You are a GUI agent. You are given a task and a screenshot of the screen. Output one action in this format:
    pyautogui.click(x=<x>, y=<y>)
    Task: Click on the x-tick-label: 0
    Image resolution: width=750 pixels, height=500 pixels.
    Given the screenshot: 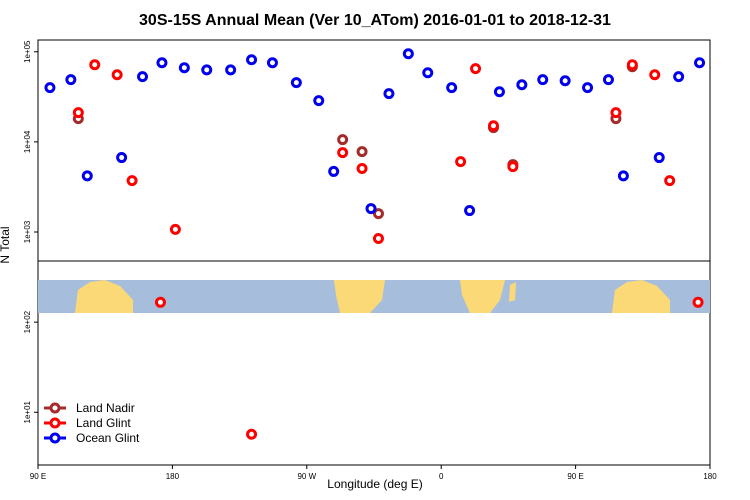 What is the action you would take?
    pyautogui.click(x=441, y=476)
    